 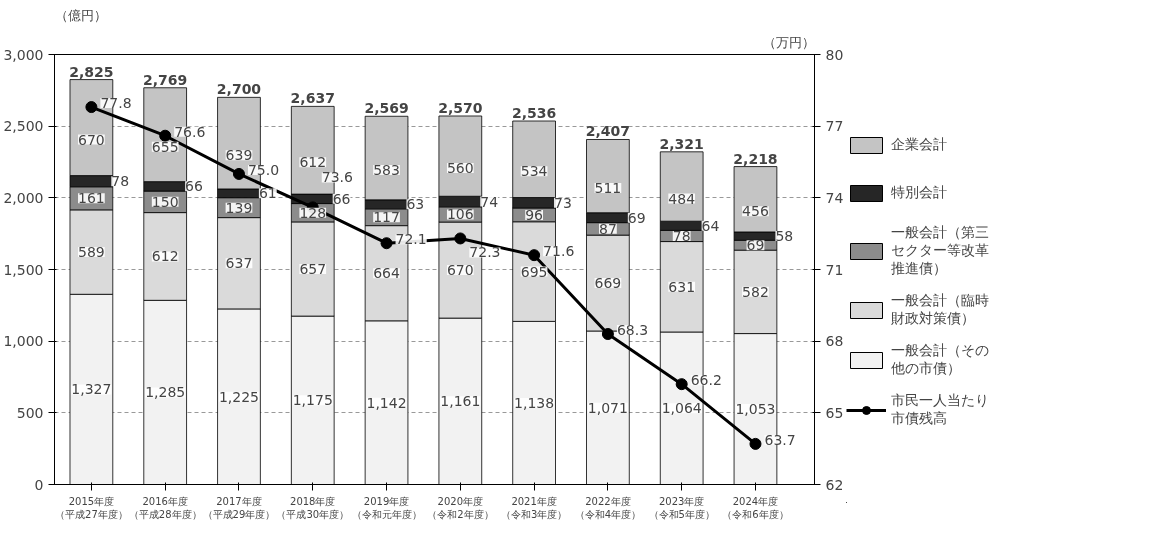 I want to click on data-label: 161, so click(x=91, y=198).